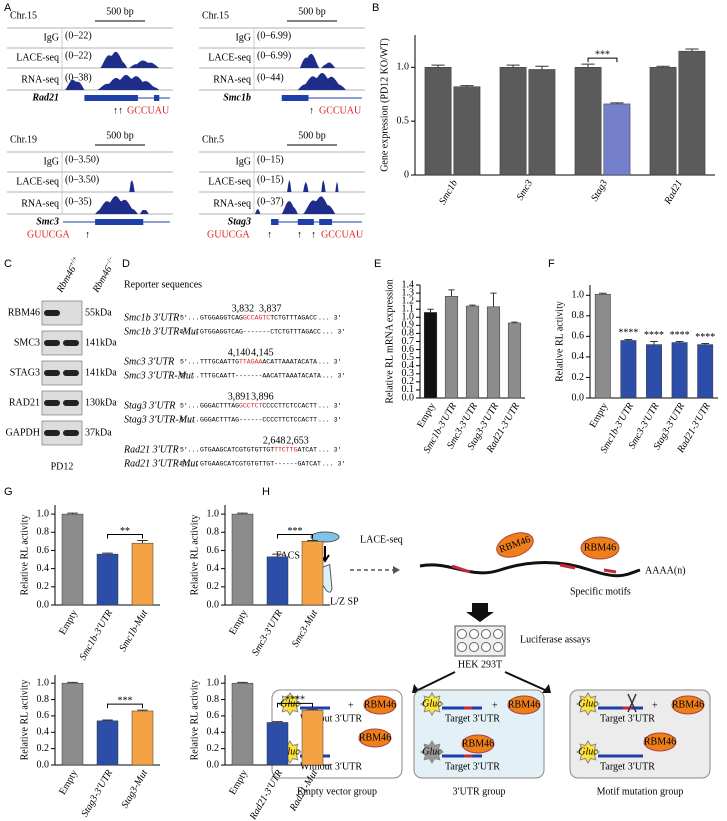 The image size is (727, 821). What do you see at coordinates (78, 77) in the screenshot?
I see `track-range: (0–38)` at bounding box center [78, 77].